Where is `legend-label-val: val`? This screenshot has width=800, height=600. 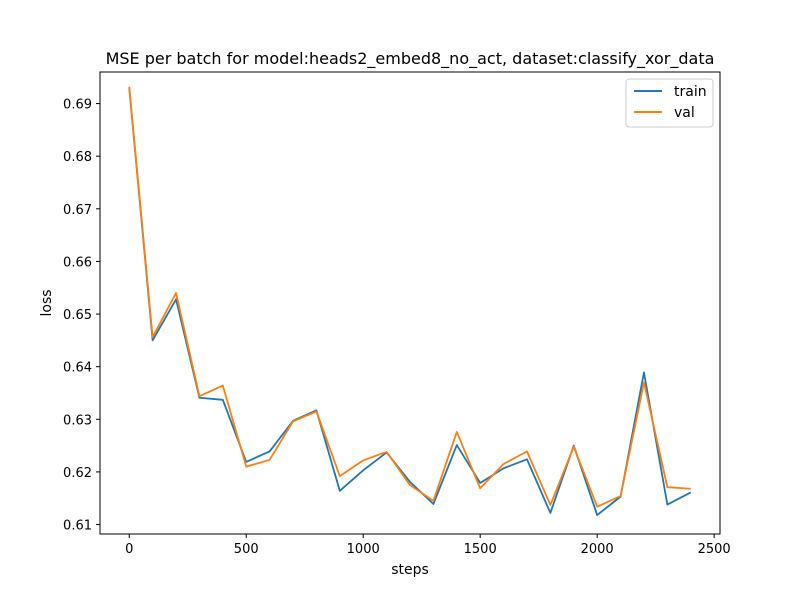 legend-label-val: val is located at coordinates (684, 113).